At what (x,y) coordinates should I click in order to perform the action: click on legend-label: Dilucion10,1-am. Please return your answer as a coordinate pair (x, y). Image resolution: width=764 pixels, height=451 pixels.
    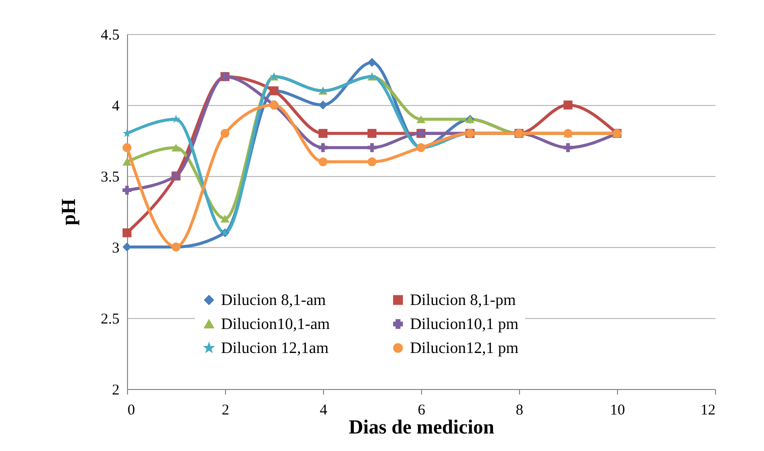
    Looking at the image, I should click on (275, 324).